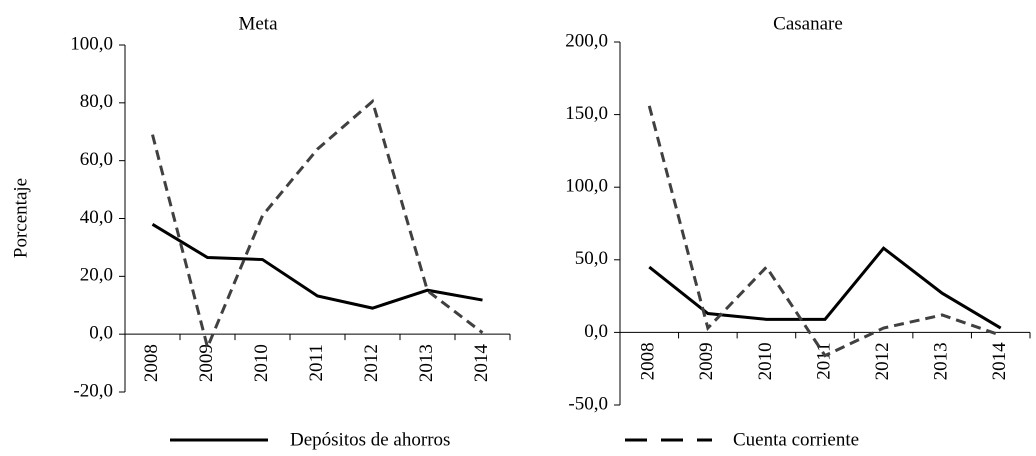 The image size is (1036, 456). Describe the element at coordinates (96, 101) in the screenshot. I see `y-tick-label: 80,0` at that location.